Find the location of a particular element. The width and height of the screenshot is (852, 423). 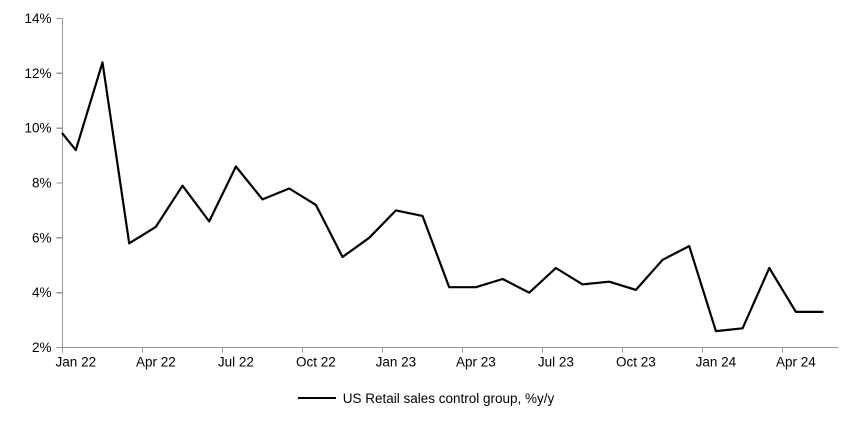

x-tick-label: Jan 24 is located at coordinates (716, 362).